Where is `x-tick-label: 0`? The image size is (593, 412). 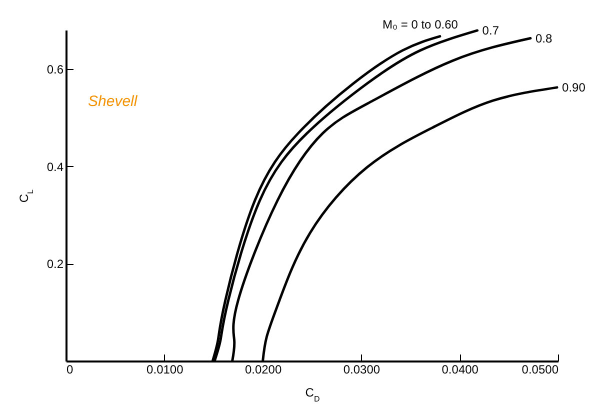 x-tick-label: 0 is located at coordinates (70, 369).